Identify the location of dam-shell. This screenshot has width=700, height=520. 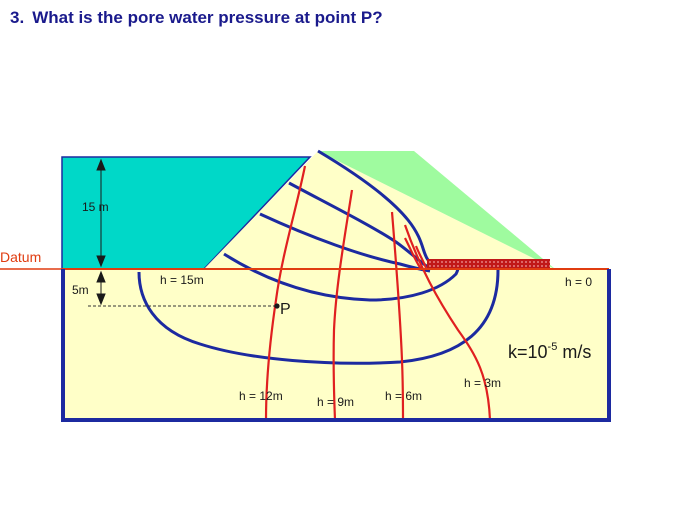
(436, 210).